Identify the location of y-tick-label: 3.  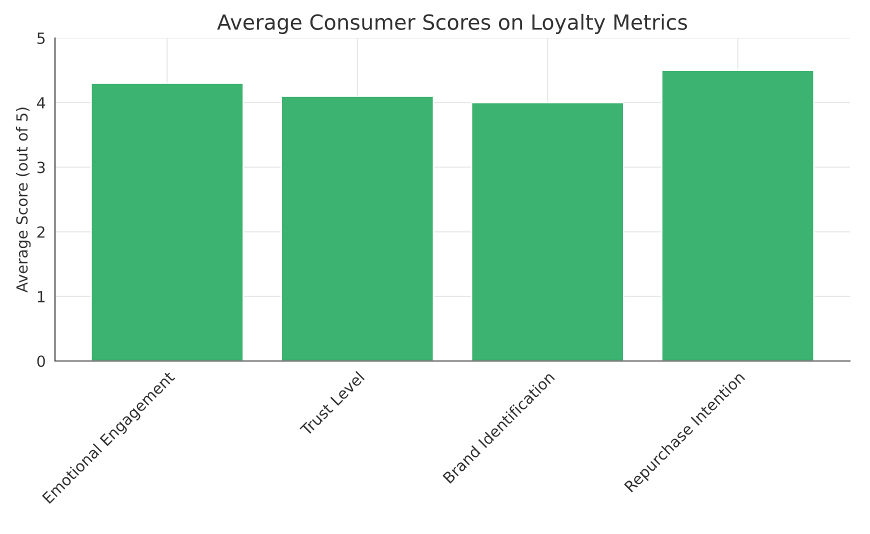
(41, 168).